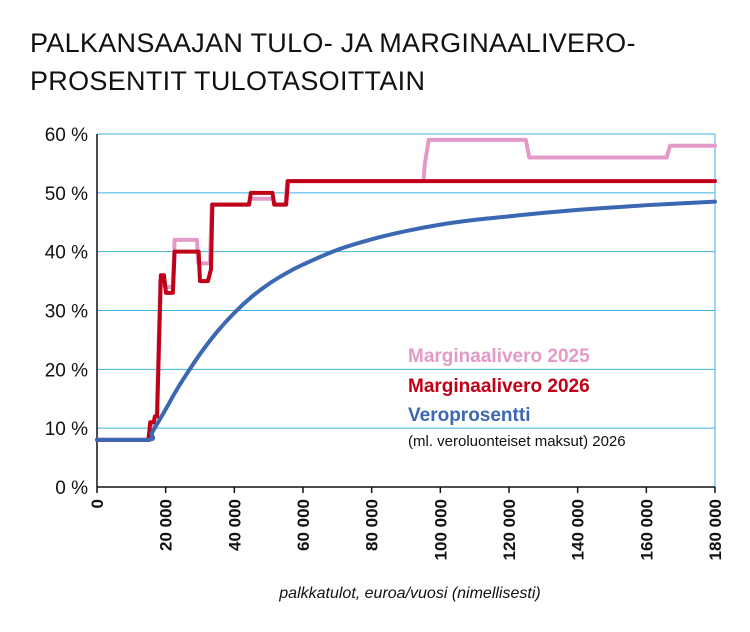  Describe the element at coordinates (166, 525) in the screenshot. I see `x-tick-label: 20 000` at that location.